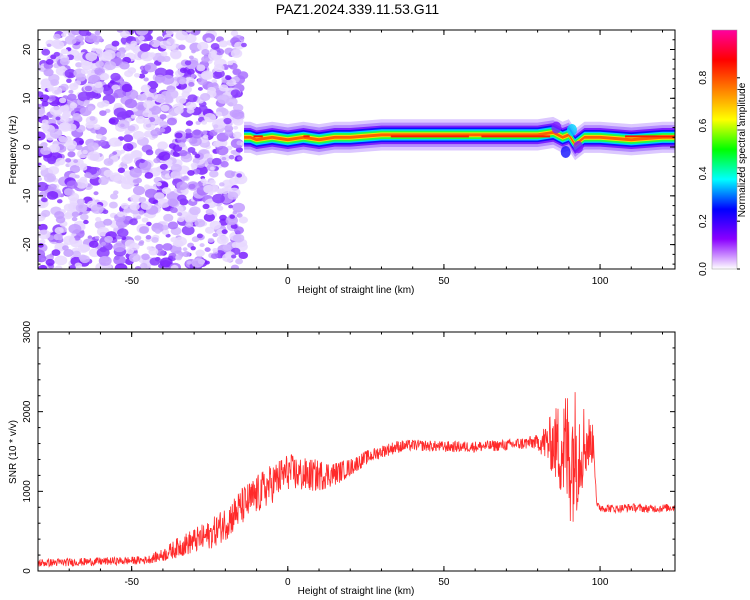 This screenshot has width=750, height=600. I want to click on x-tick-label: 50, so click(444, 281).